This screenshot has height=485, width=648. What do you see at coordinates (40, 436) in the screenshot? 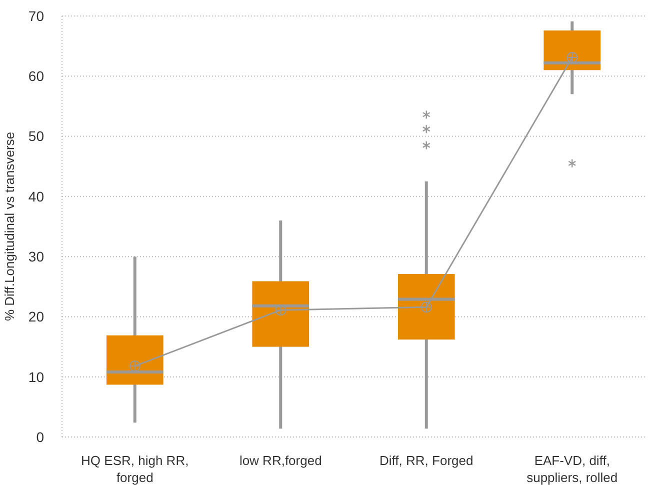
I see `y-tick-label: 0` at bounding box center [40, 436].